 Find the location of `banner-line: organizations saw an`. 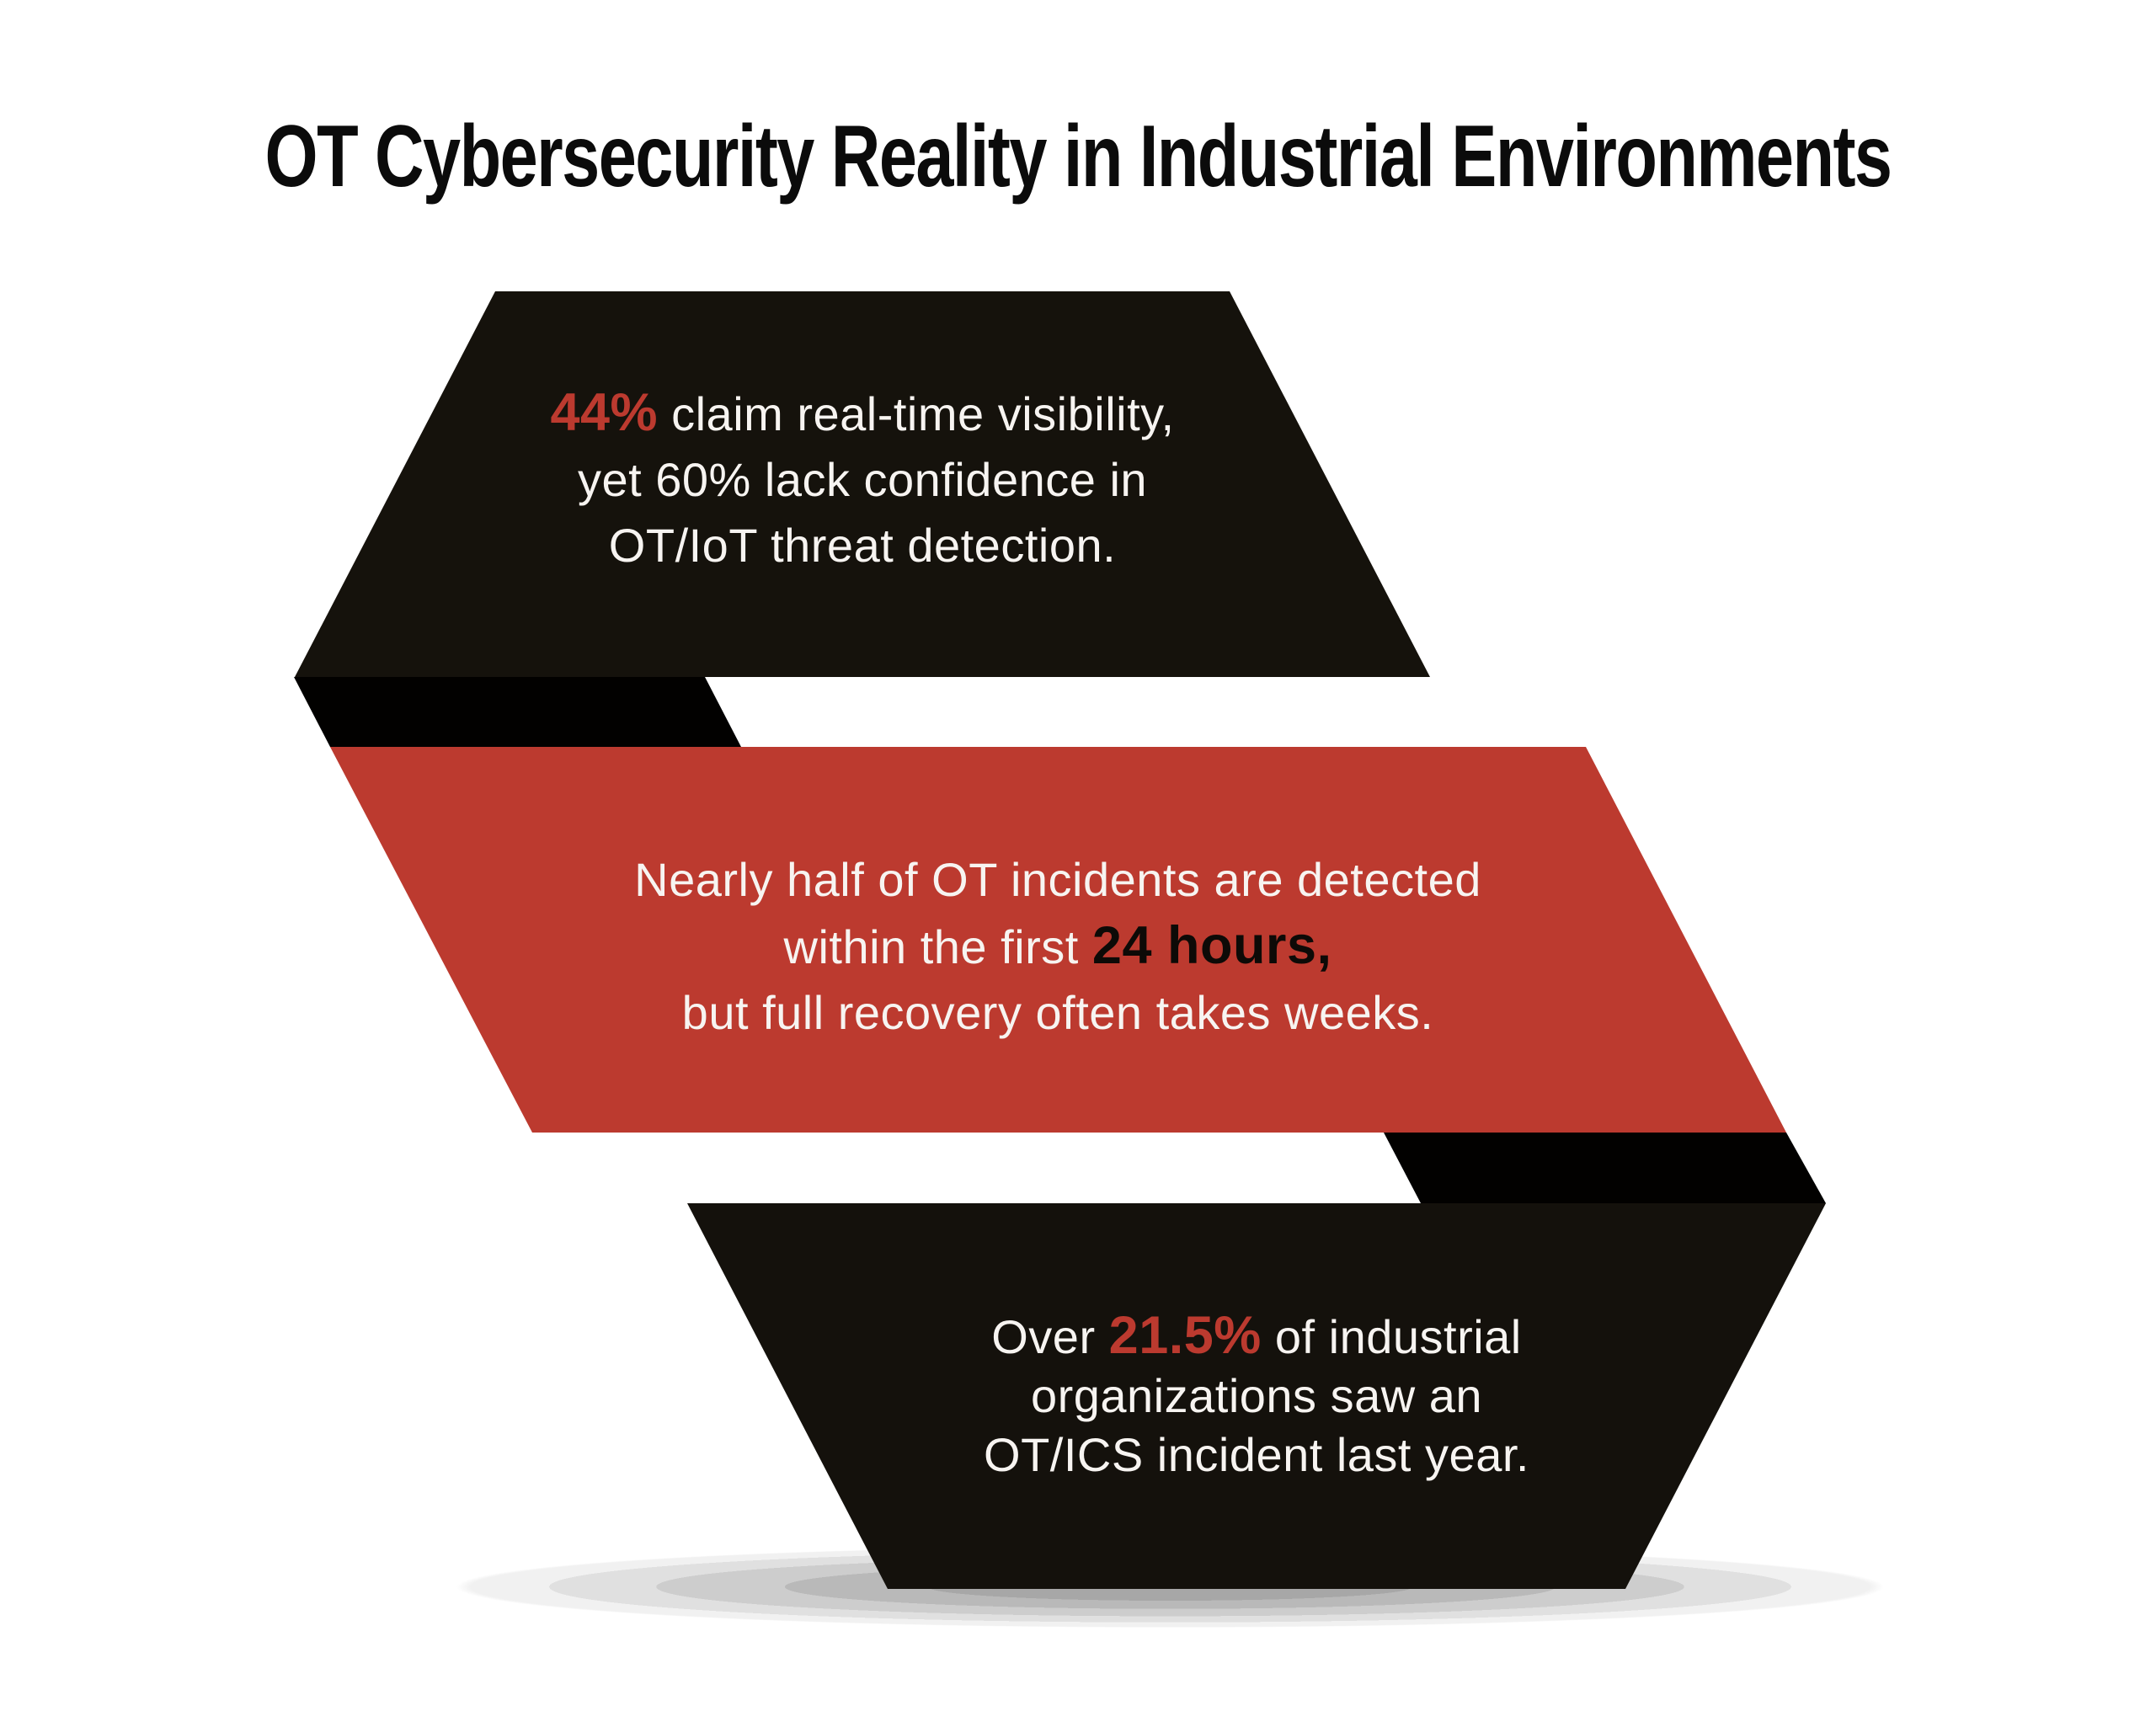

banner-line: organizations saw an is located at coordinates (1256, 1396).